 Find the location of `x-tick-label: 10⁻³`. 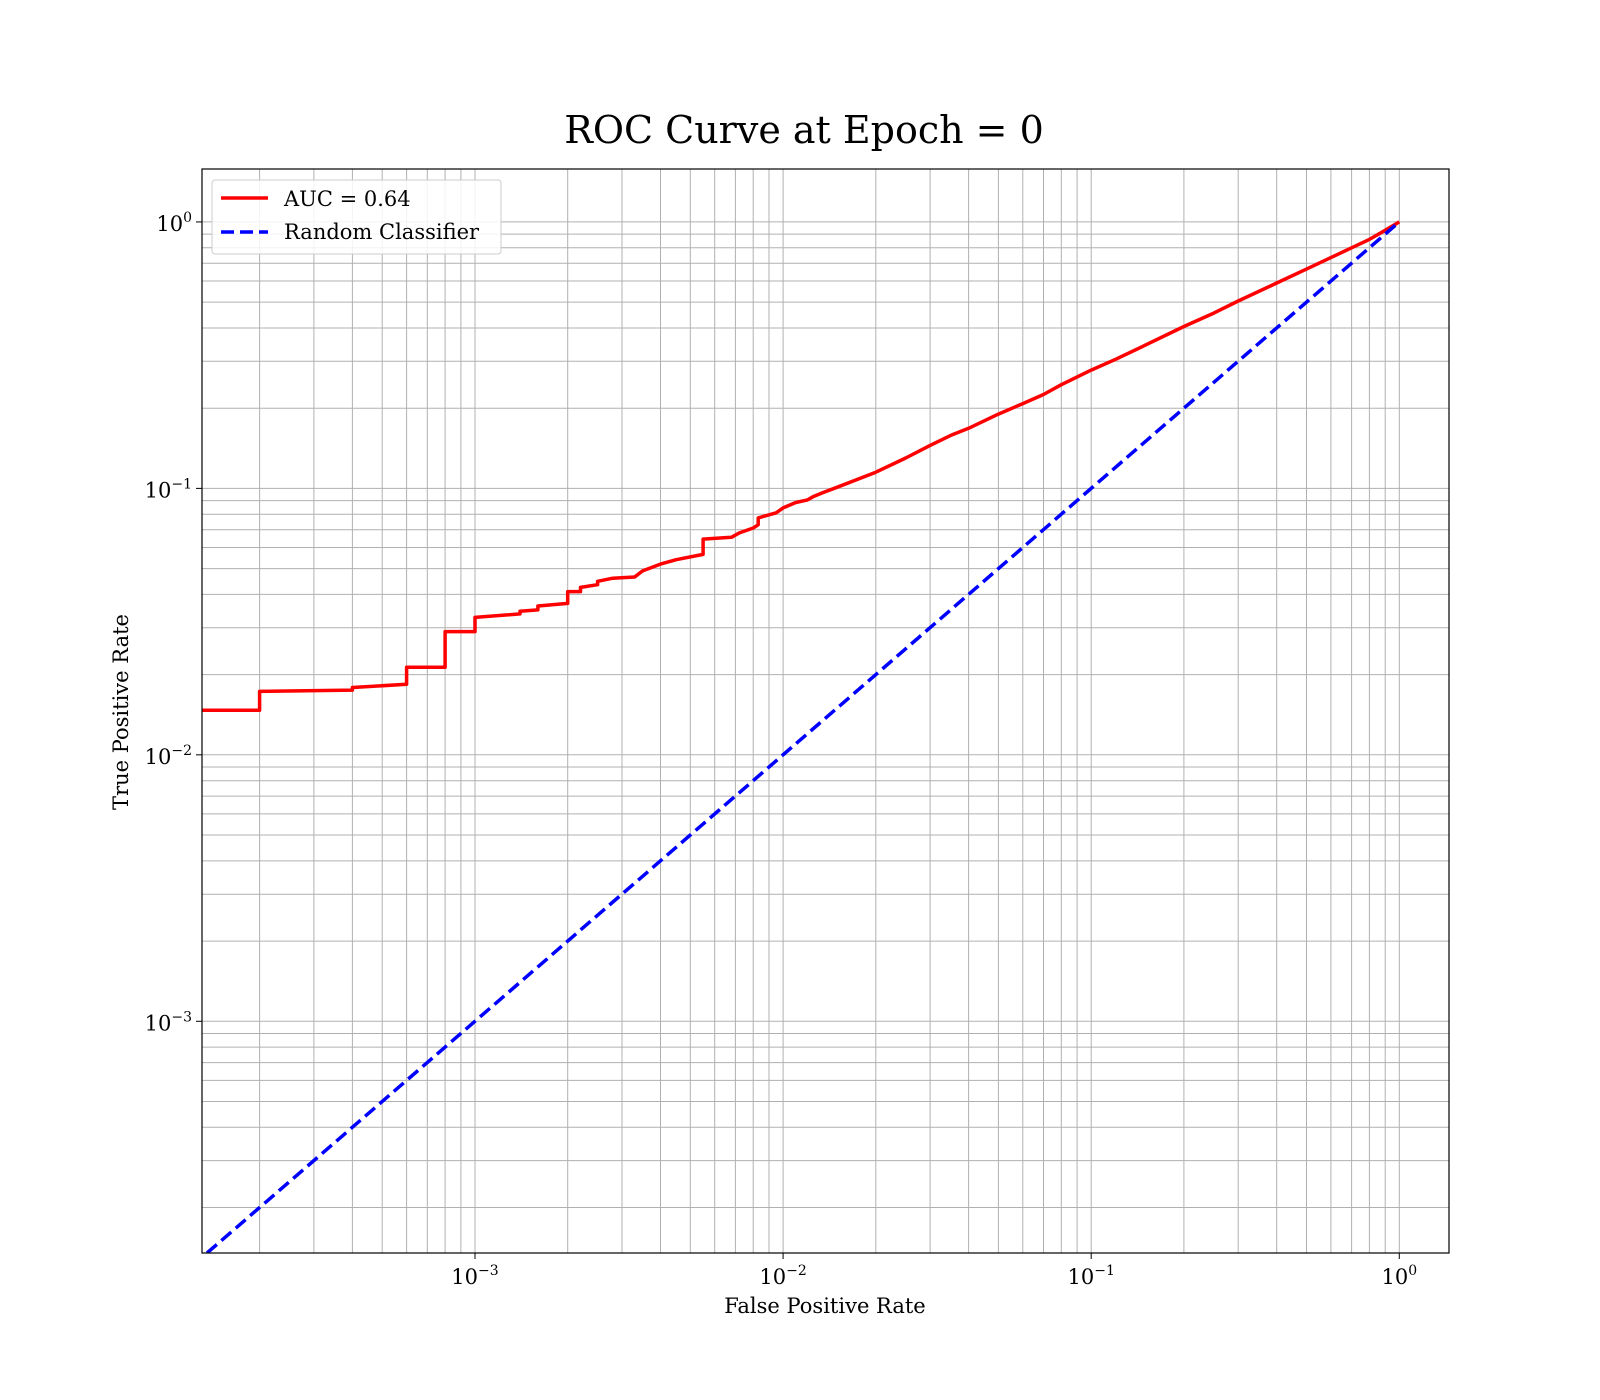

x-tick-label: 10⁻³ is located at coordinates (474, 1276).